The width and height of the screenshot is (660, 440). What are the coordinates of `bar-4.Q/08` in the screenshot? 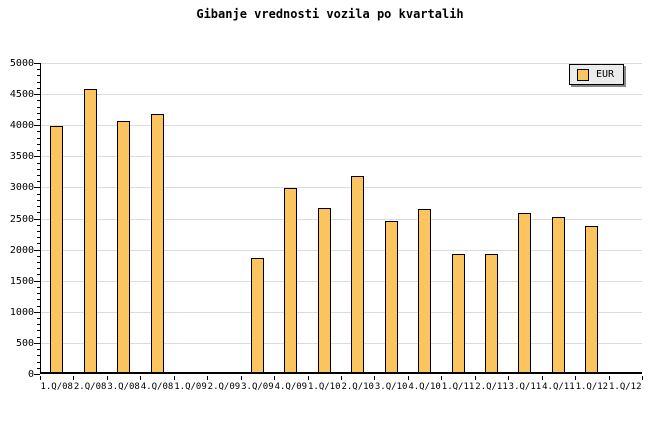 It's located at (157, 242).